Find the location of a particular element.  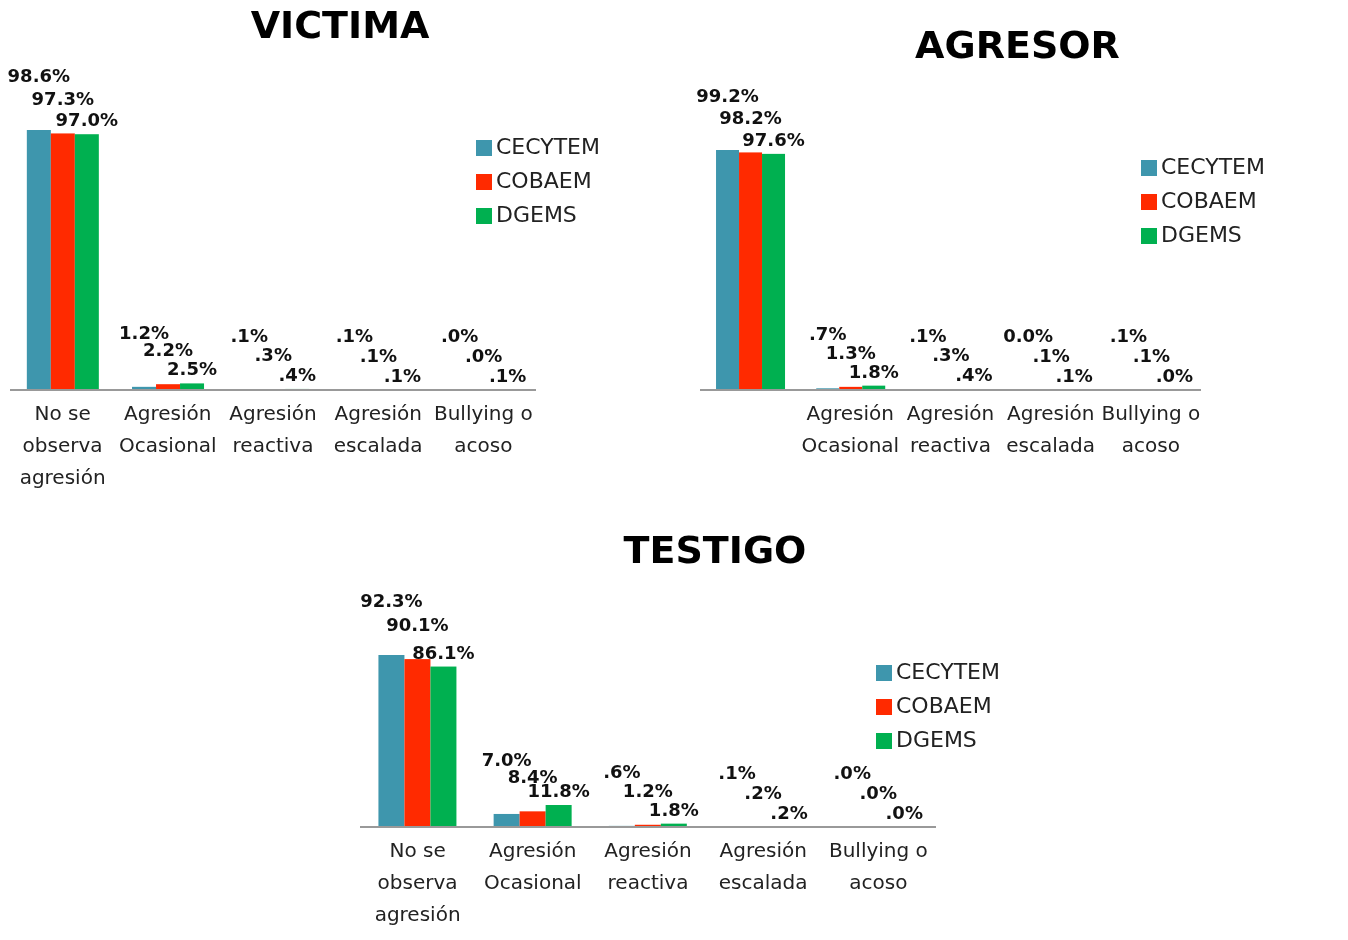

data-label: 99.2% is located at coordinates (727, 95).